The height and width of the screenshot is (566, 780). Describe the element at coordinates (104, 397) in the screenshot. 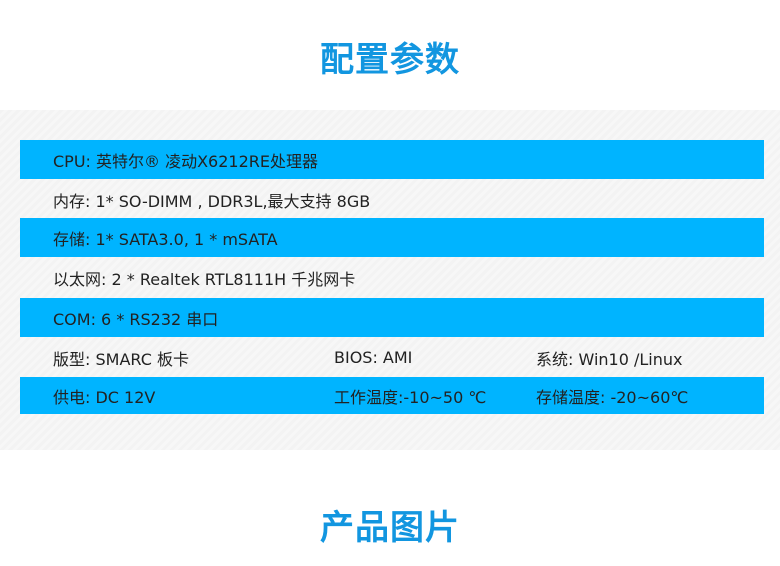

I see `spec-power: 供电: DC 12V` at that location.